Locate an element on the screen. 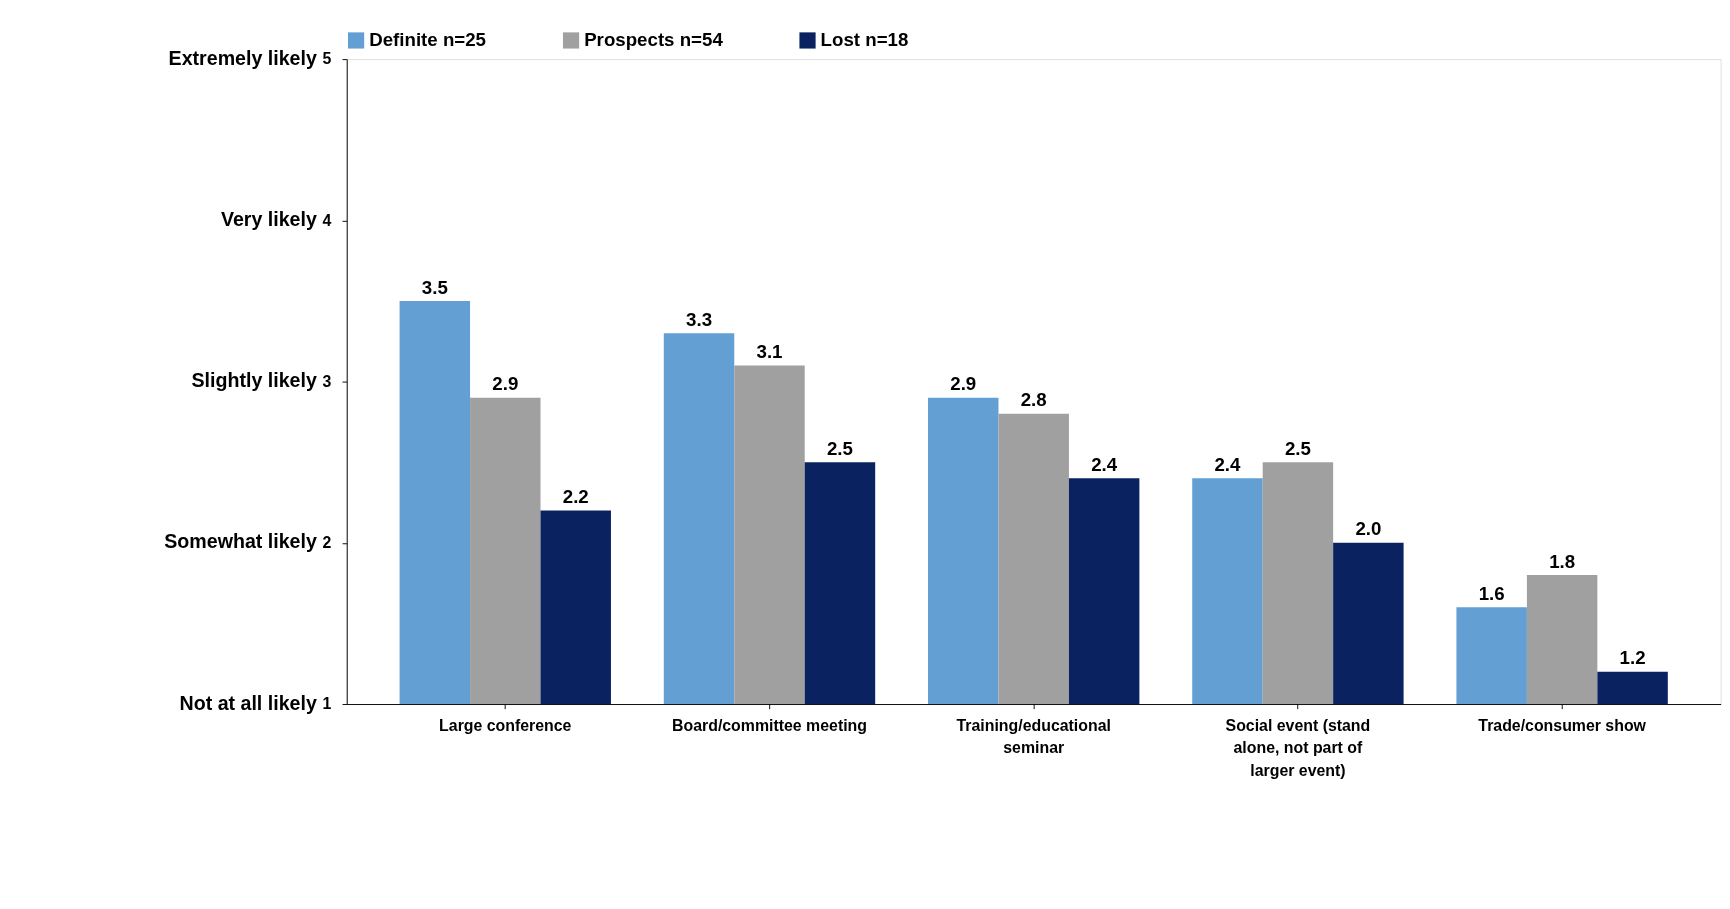 This screenshot has height=909, width=1730. legend-label: Prospects n=54 is located at coordinates (654, 40).